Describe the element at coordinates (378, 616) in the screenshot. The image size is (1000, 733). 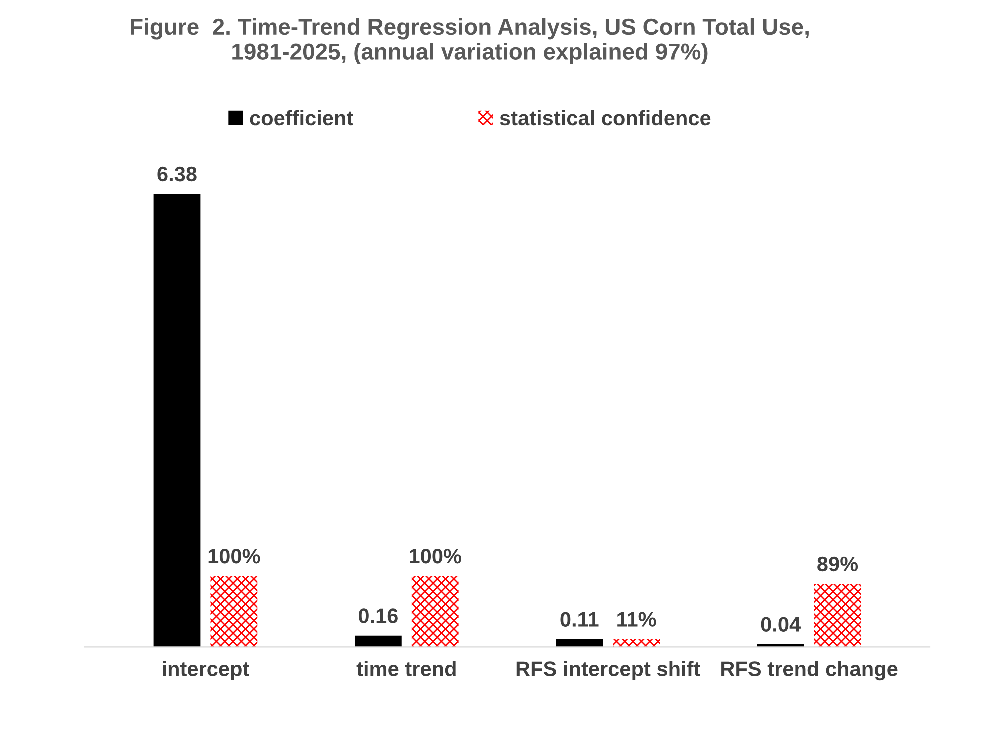
I see `data-label: 0.16` at that location.